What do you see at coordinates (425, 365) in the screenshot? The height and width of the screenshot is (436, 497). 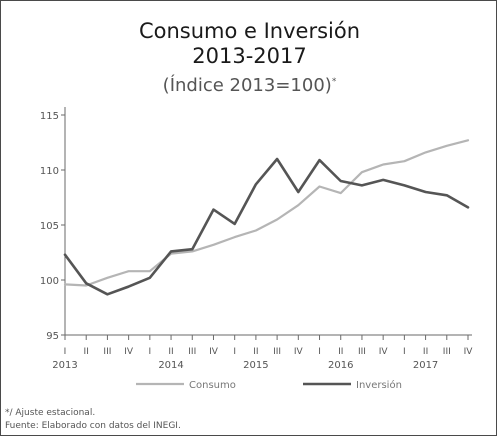 I see `year-label: 2017` at bounding box center [425, 365].